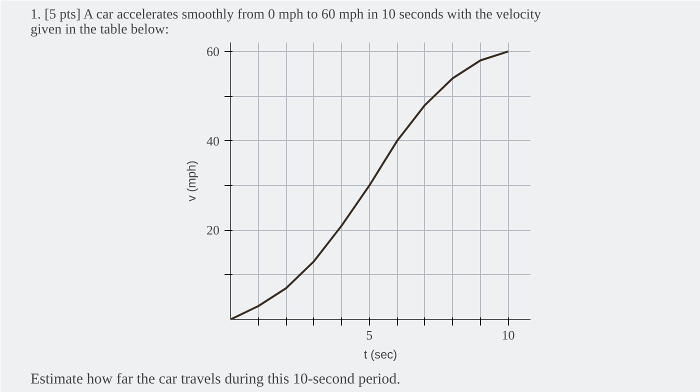 The width and height of the screenshot is (700, 392). Describe the element at coordinates (213, 230) in the screenshot. I see `y-tick-label: 20` at that location.